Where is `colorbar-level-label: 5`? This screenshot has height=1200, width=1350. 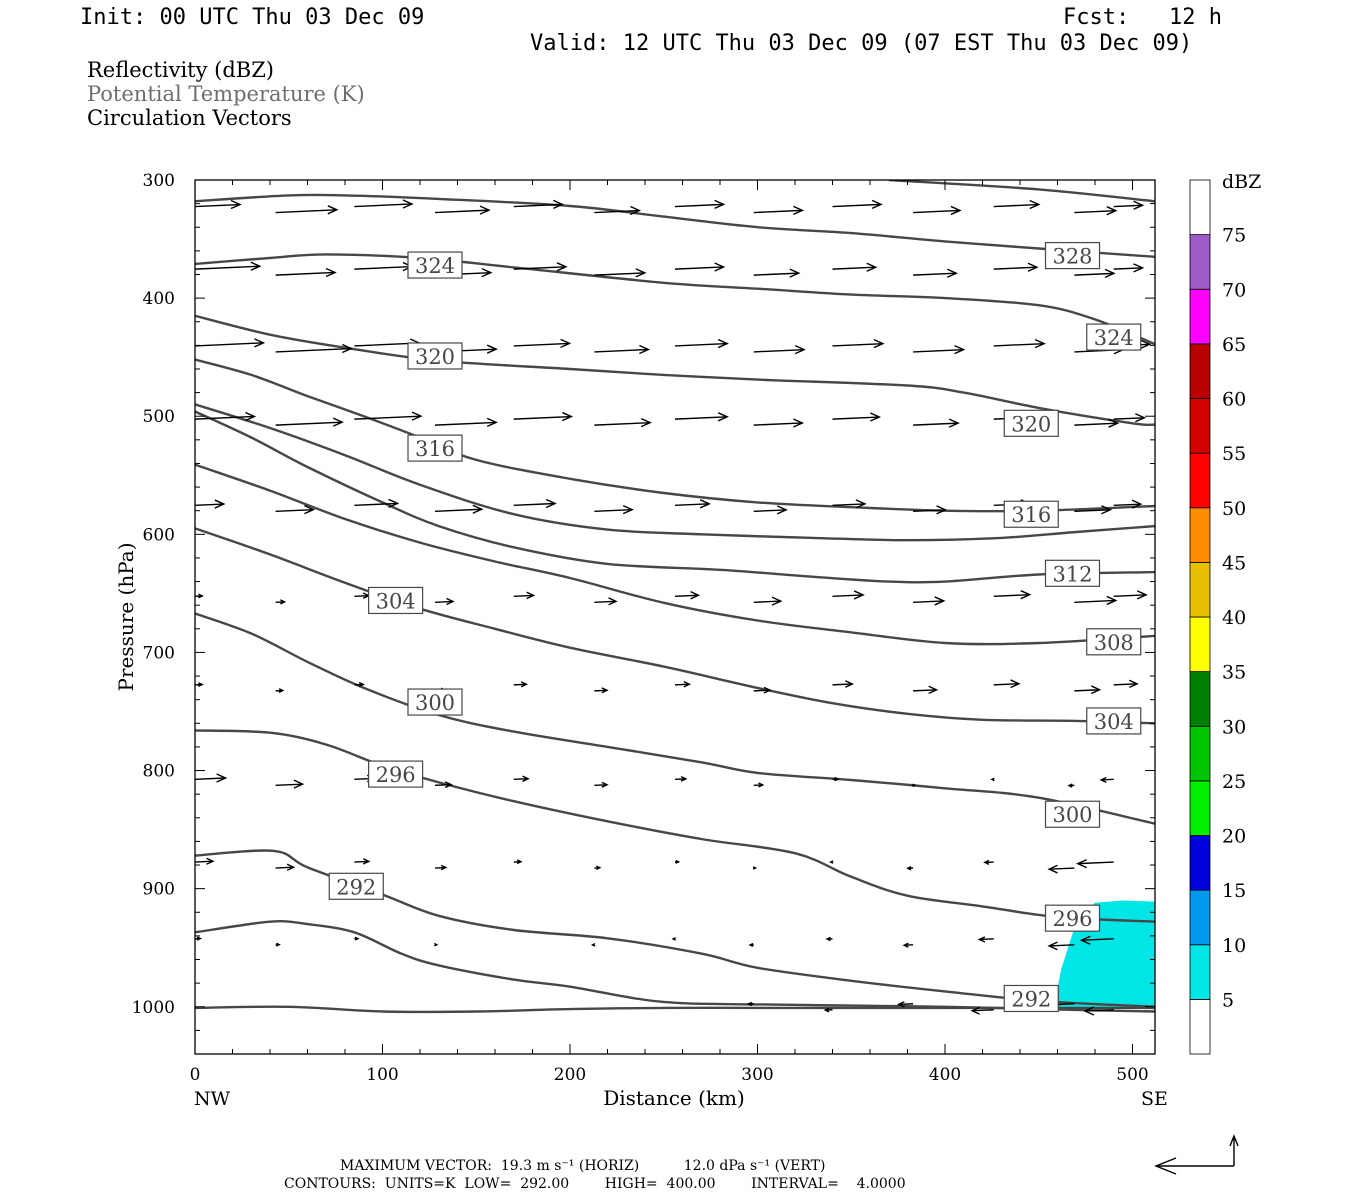 colorbar-level-label: 5 is located at coordinates (1228, 1000).